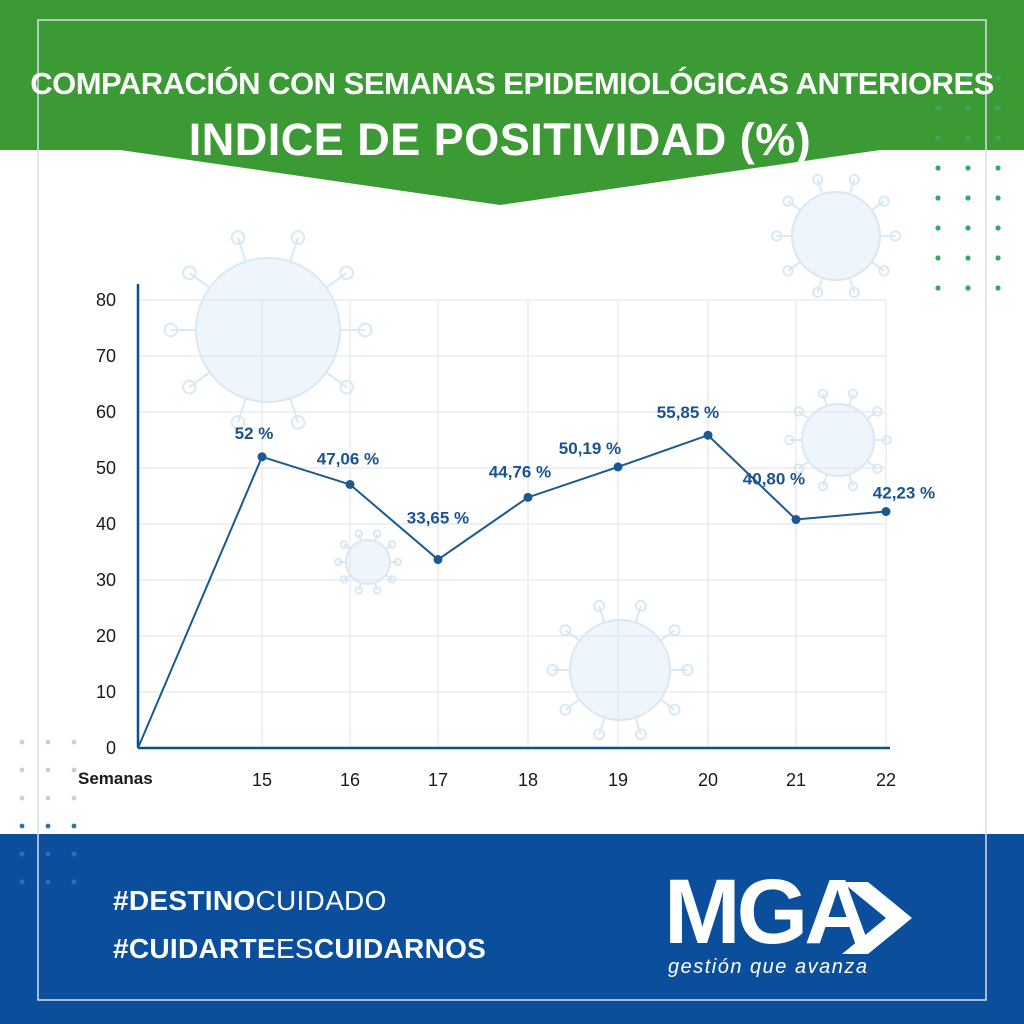 This screenshot has height=1024, width=1024. Describe the element at coordinates (574, 497) in the screenshot. I see `series-points` at that location.